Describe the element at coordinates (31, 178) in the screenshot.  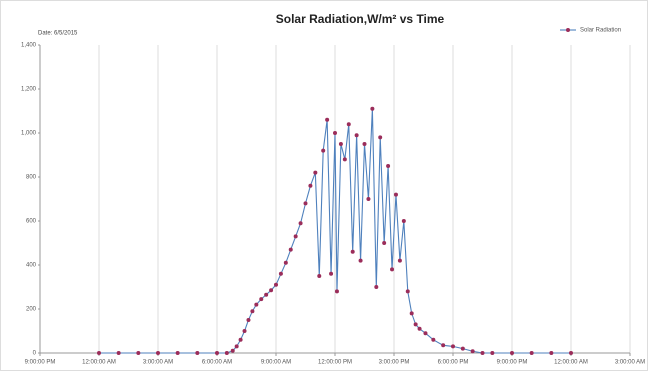
I see `y-tick-label: 800` at that location.